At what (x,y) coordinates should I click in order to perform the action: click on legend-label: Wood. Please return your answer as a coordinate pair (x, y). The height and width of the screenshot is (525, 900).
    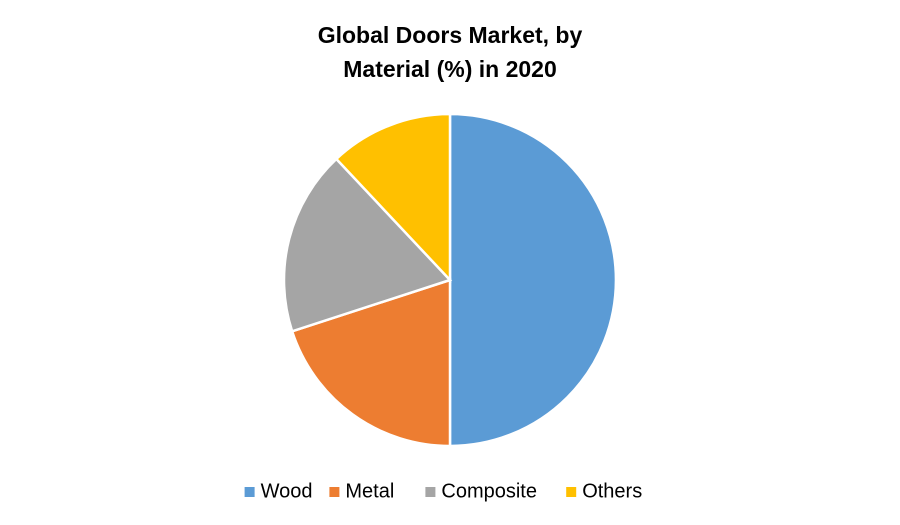
    Looking at the image, I should click on (287, 491).